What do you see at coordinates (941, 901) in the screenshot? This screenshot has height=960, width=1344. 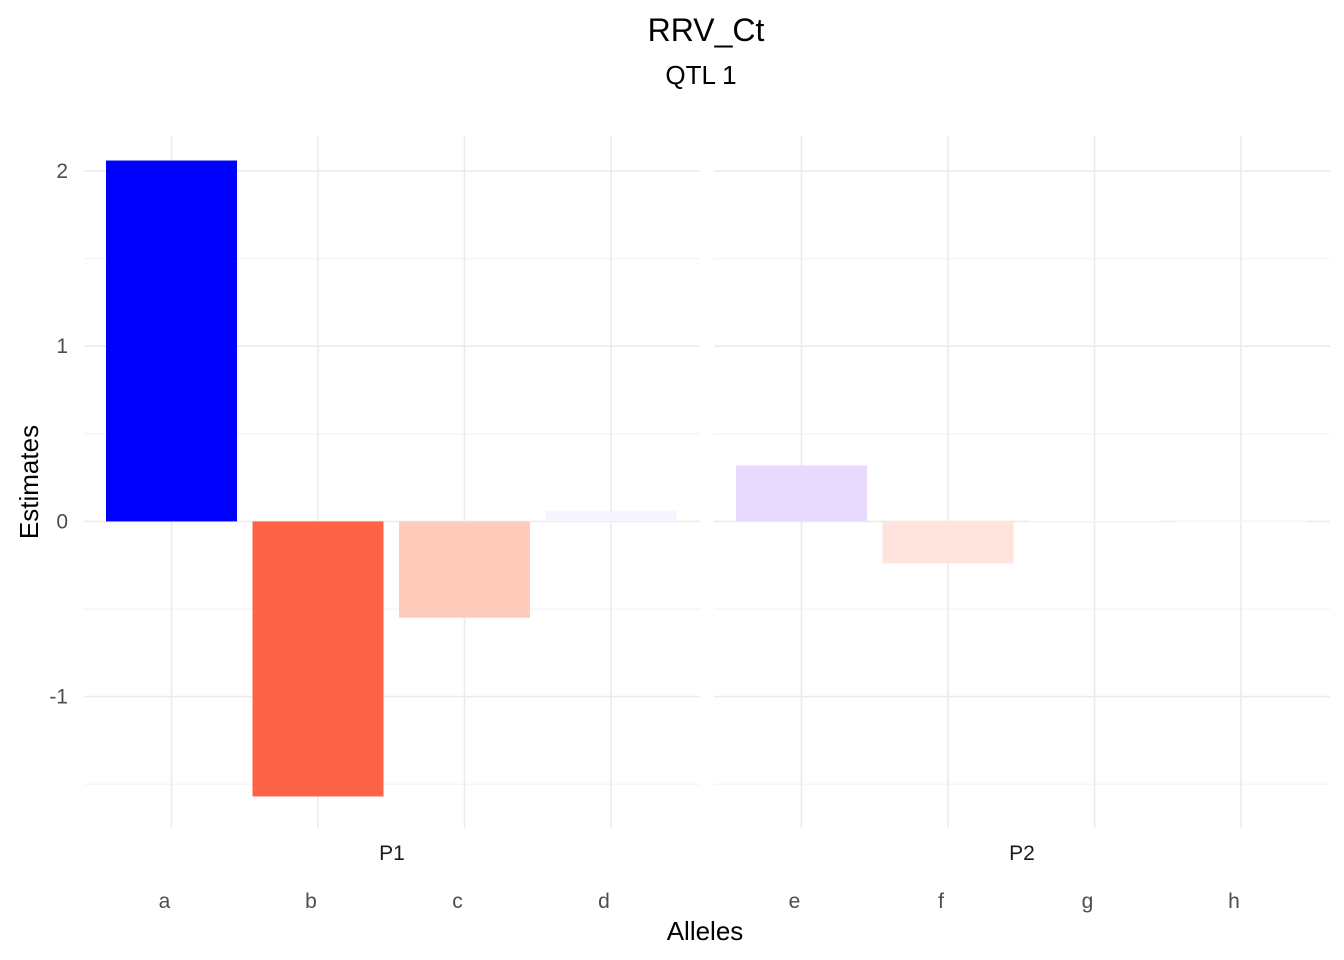 I see `x-tick-label: f` at bounding box center [941, 901].